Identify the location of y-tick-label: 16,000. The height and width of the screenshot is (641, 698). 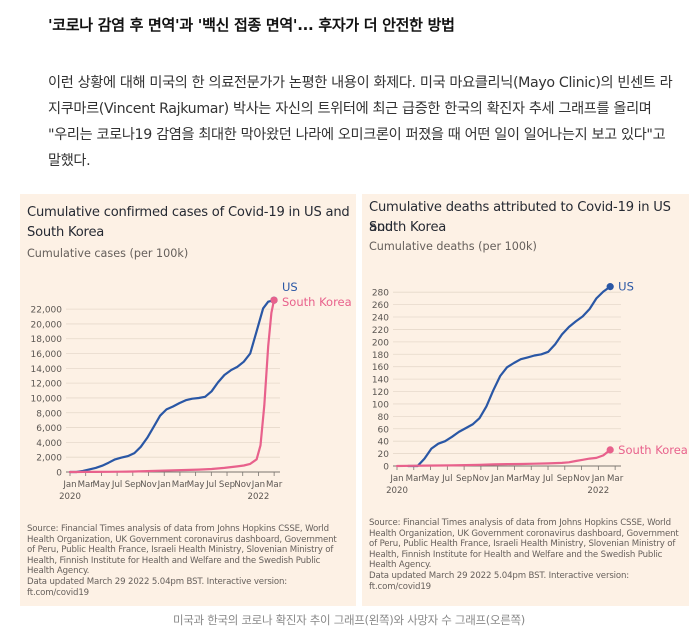
(47, 355).